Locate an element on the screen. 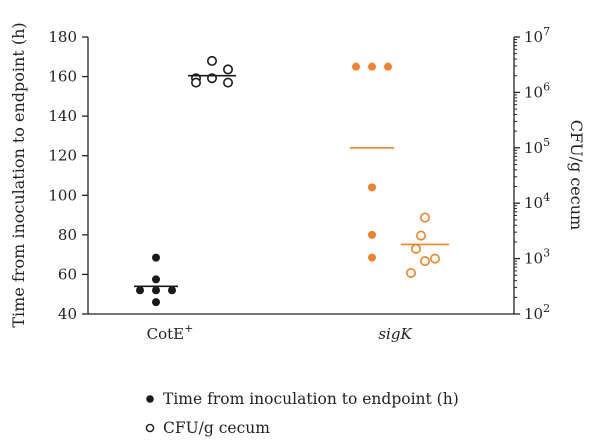 This screenshot has width=589, height=440. left-tick-label: 40 is located at coordinates (67, 314).